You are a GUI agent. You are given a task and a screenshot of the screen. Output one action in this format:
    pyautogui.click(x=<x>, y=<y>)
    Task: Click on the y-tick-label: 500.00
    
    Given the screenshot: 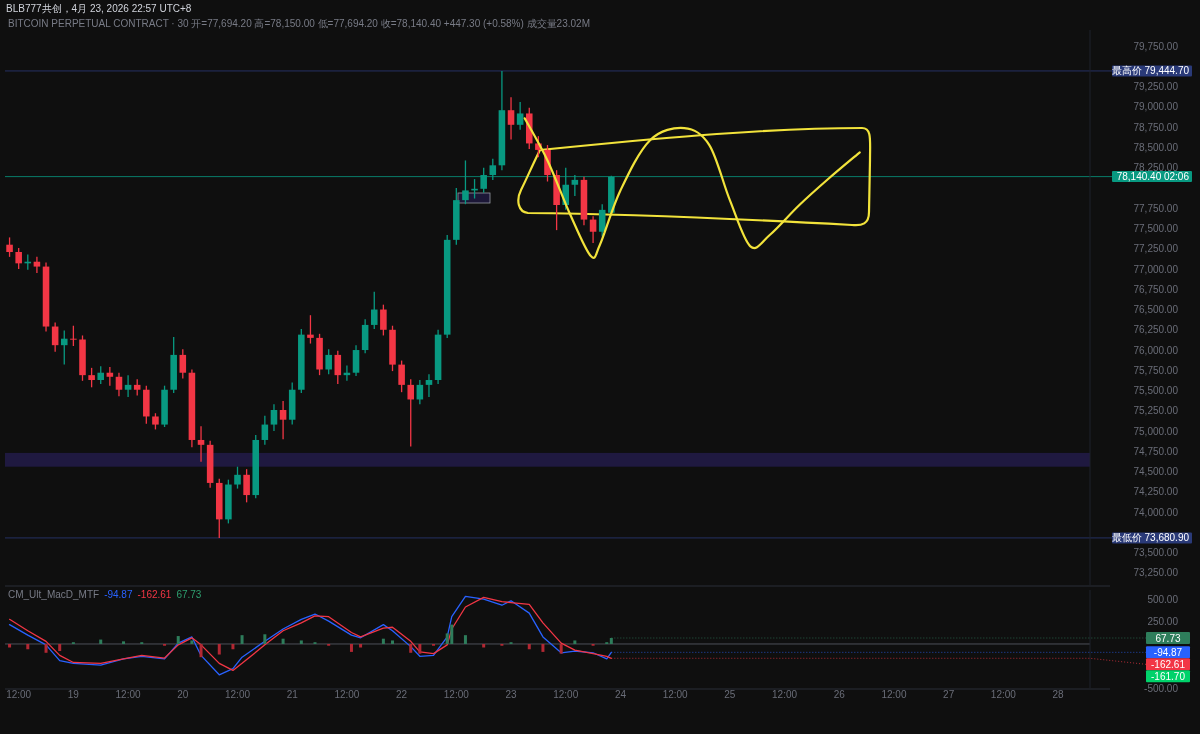 What is the action you would take?
    pyautogui.click(x=1163, y=600)
    